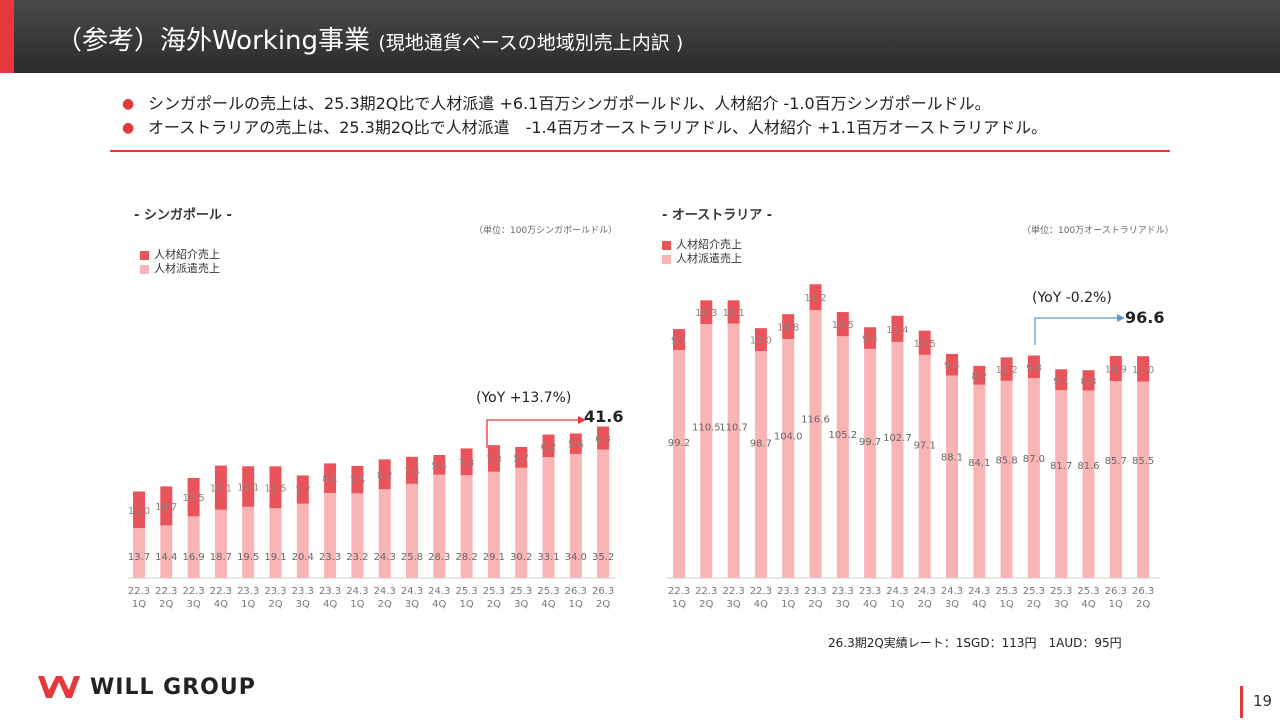 Image resolution: width=1280 pixels, height=720 pixels. Describe the element at coordinates (1116, 591) in the screenshot. I see `x-tick-label-year: 26.3` at that location.